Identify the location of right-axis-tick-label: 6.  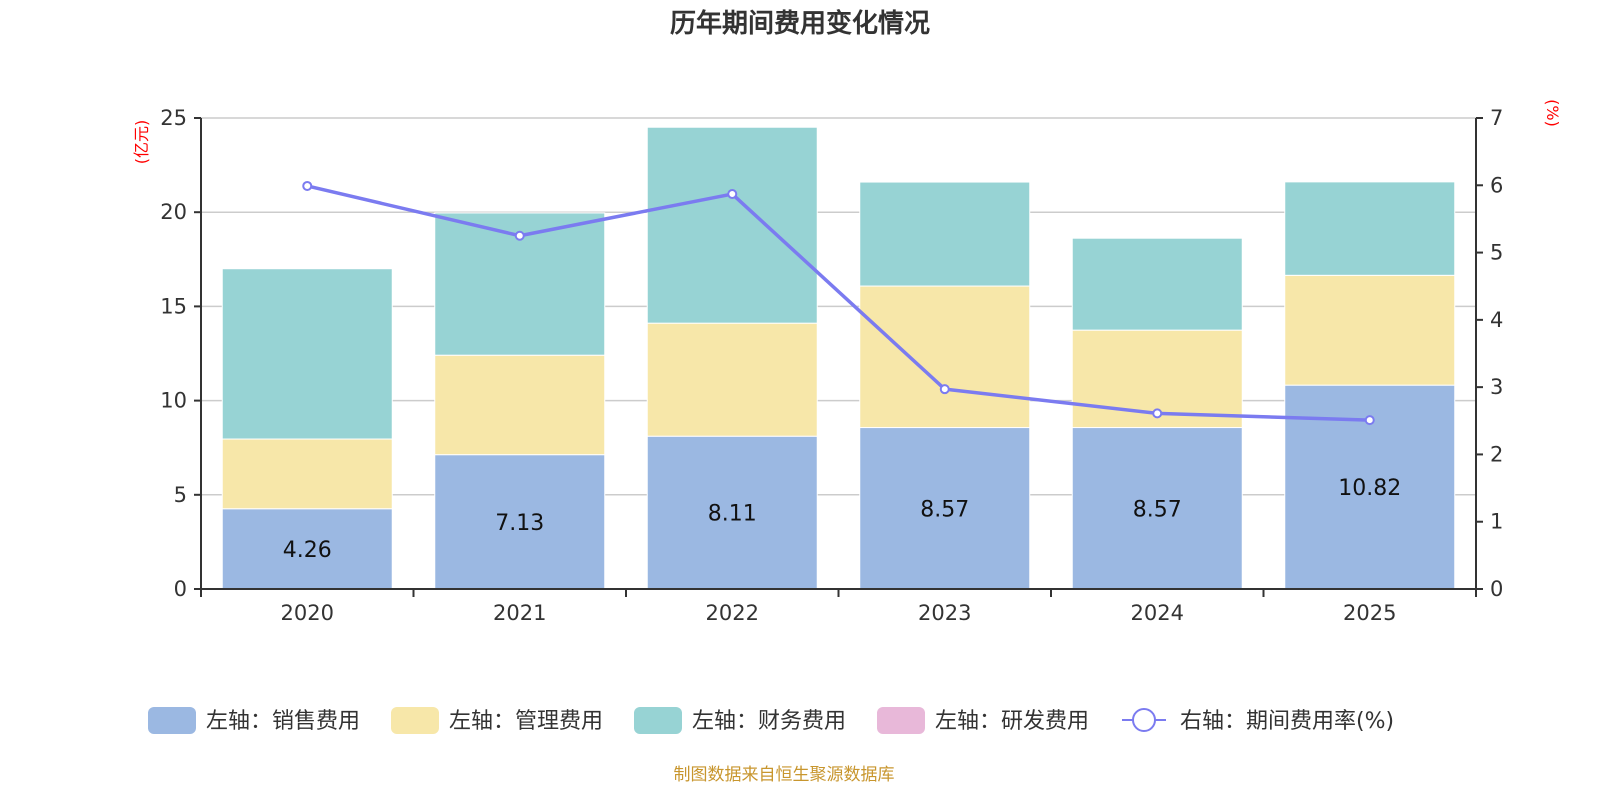
(1496, 185).